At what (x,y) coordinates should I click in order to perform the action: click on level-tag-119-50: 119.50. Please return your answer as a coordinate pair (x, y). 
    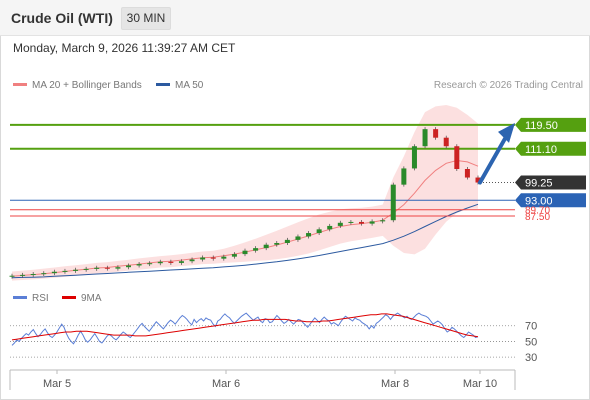
    Looking at the image, I should click on (550, 124).